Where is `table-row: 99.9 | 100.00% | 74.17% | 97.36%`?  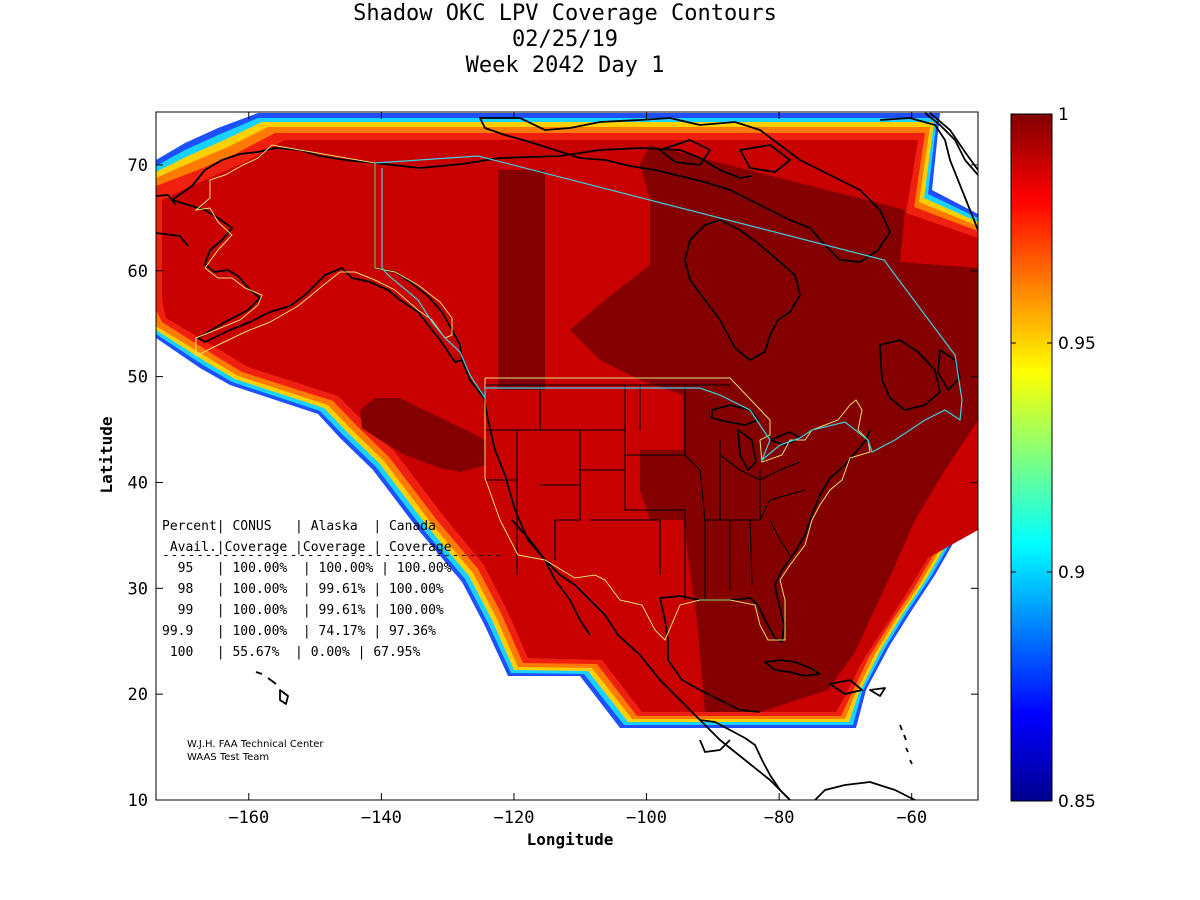
table-row: 99.9 | 100.00% | 74.17% | 97.36% is located at coordinates (299, 631).